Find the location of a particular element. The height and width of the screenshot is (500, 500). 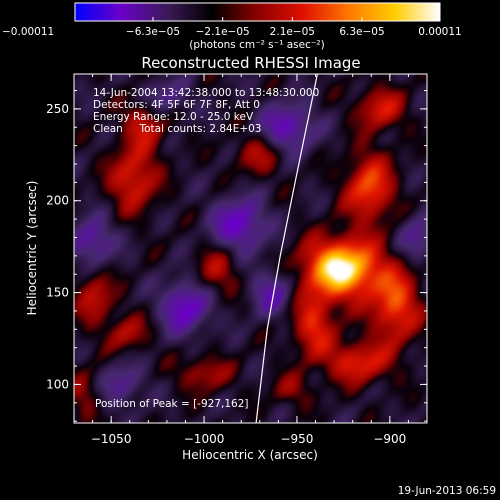

colorbar-tick-label: −2.1e−05 is located at coordinates (223, 32).